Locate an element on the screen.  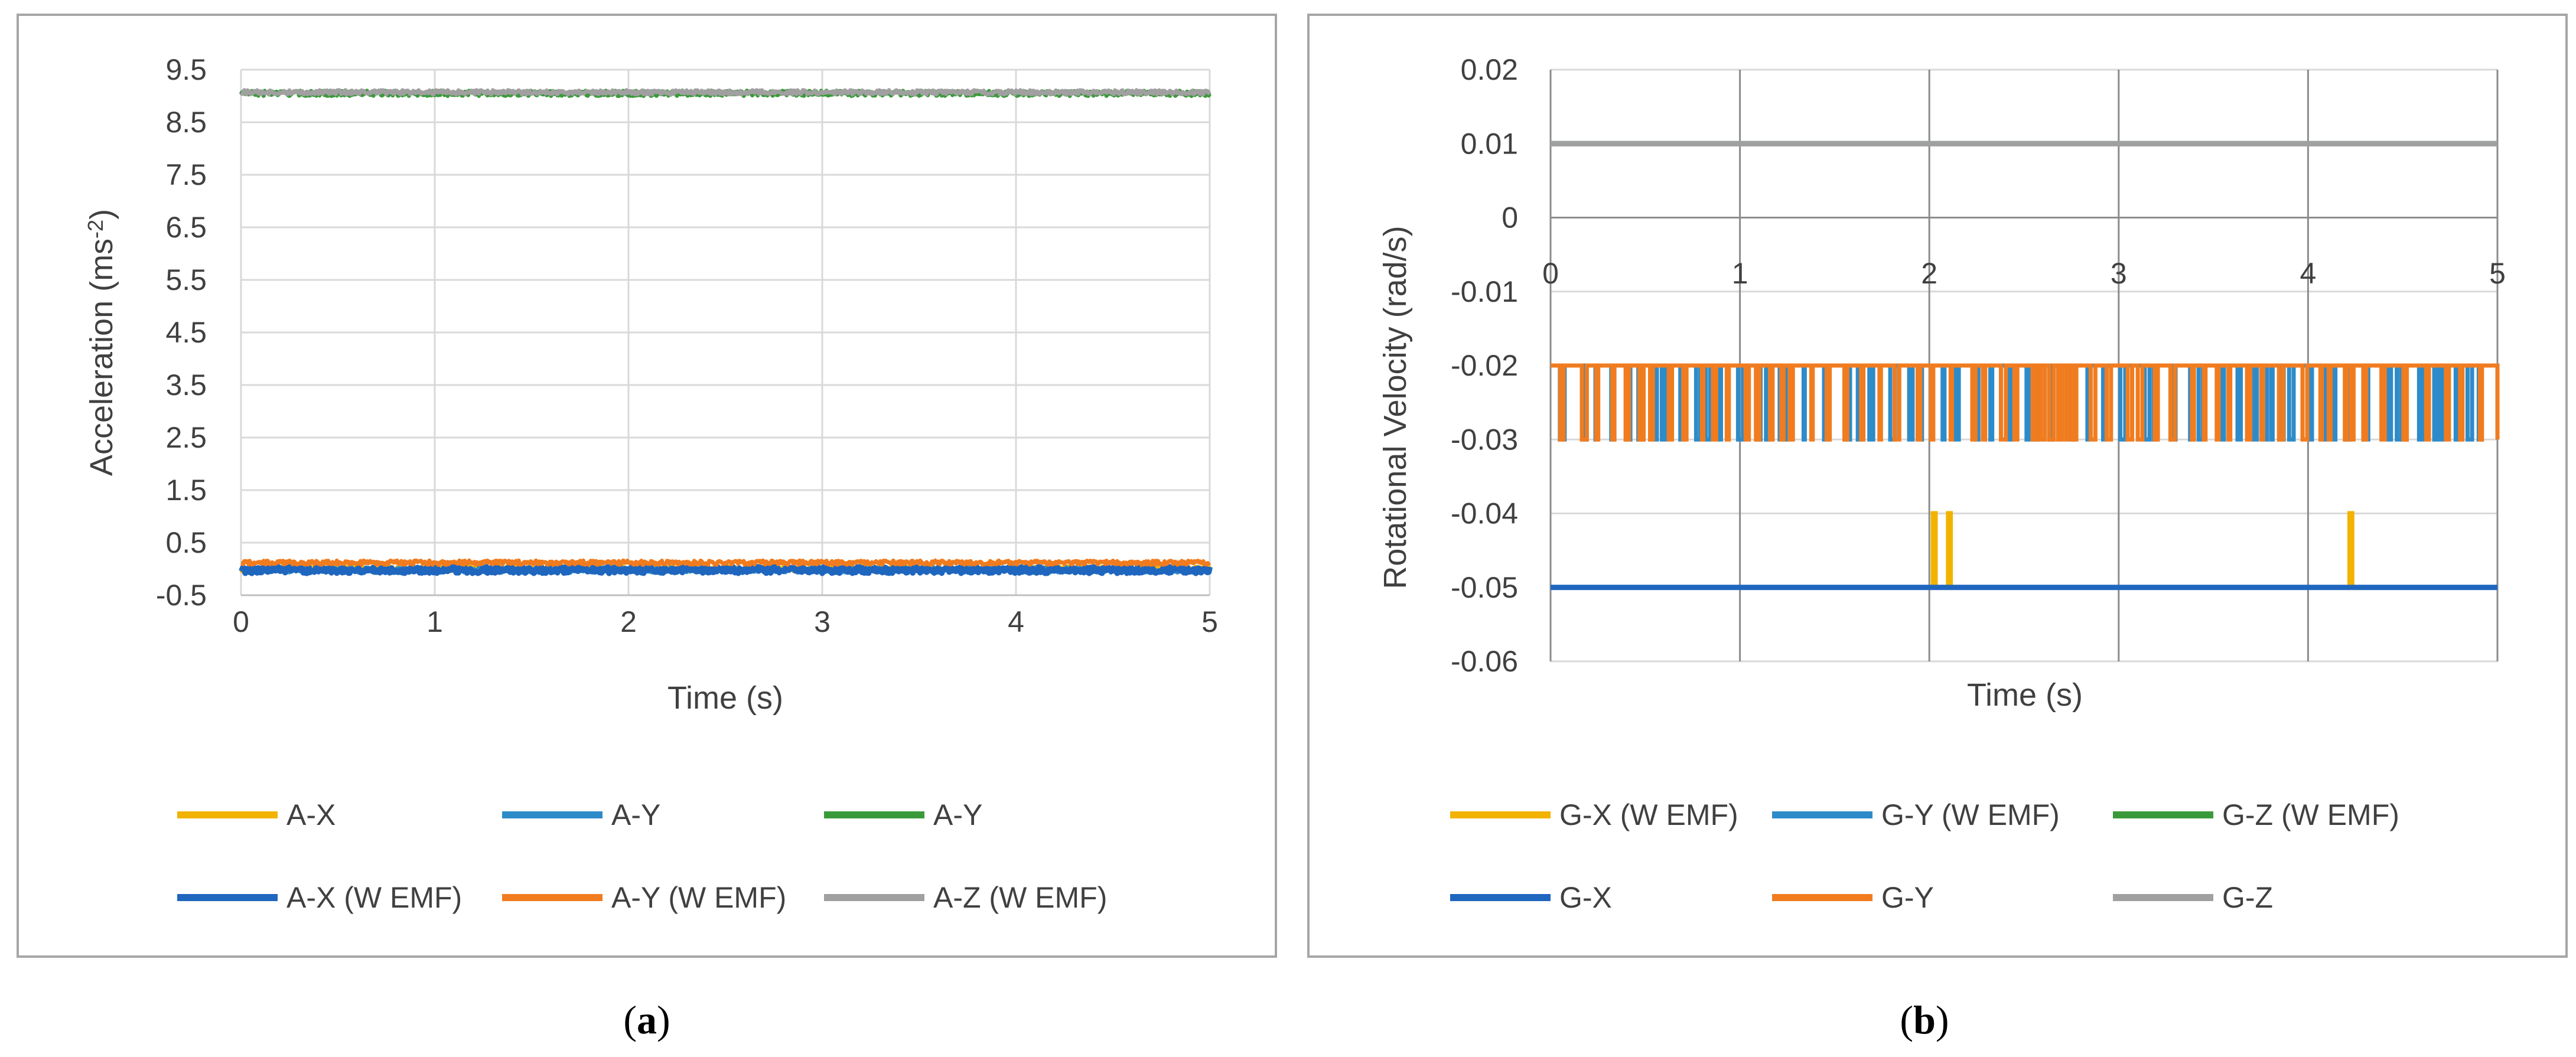
panel-b-x-tick-label: 4 is located at coordinates (2308, 273).